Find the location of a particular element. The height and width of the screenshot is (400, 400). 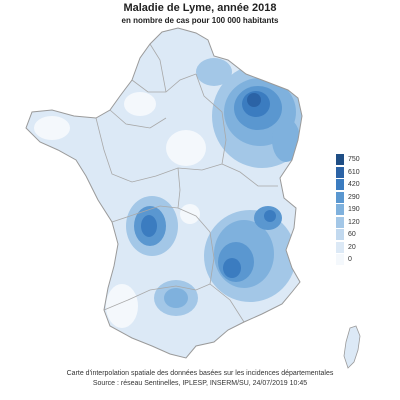

patch-southwest-core is located at coordinates (176, 298).